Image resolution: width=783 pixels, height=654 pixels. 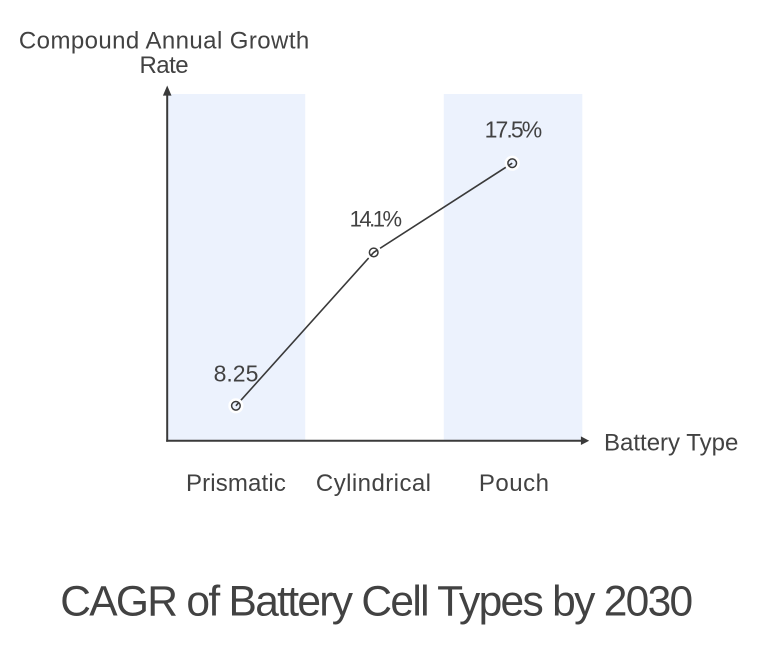 What do you see at coordinates (236, 374) in the screenshot?
I see `svg-text: 8.25` at bounding box center [236, 374].